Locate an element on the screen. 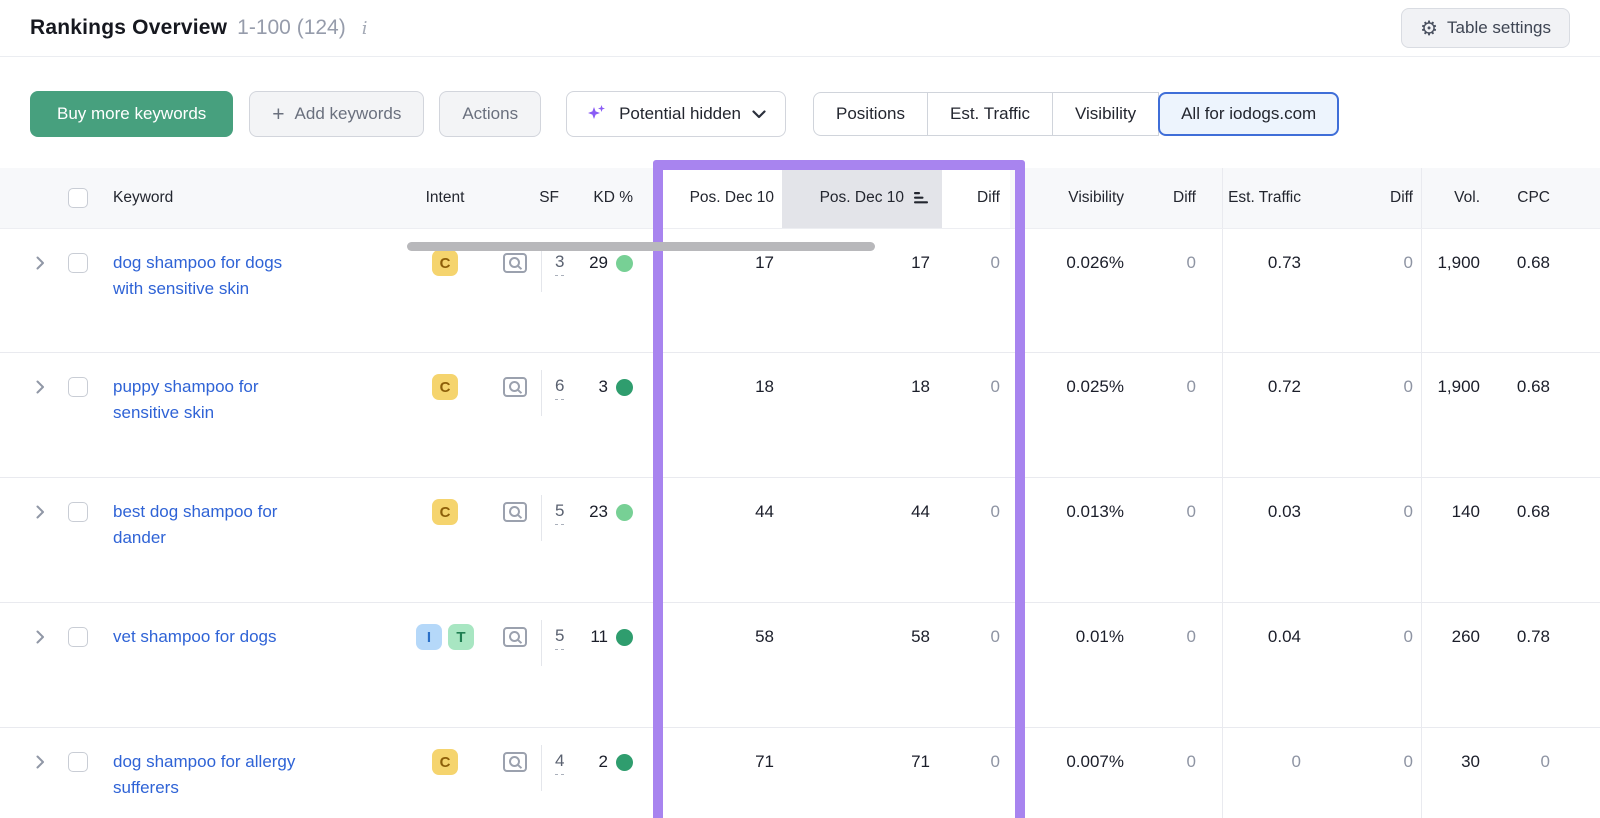 This screenshot has height=818, width=1600. cell-cpc: 0.78 is located at coordinates (1533, 636).